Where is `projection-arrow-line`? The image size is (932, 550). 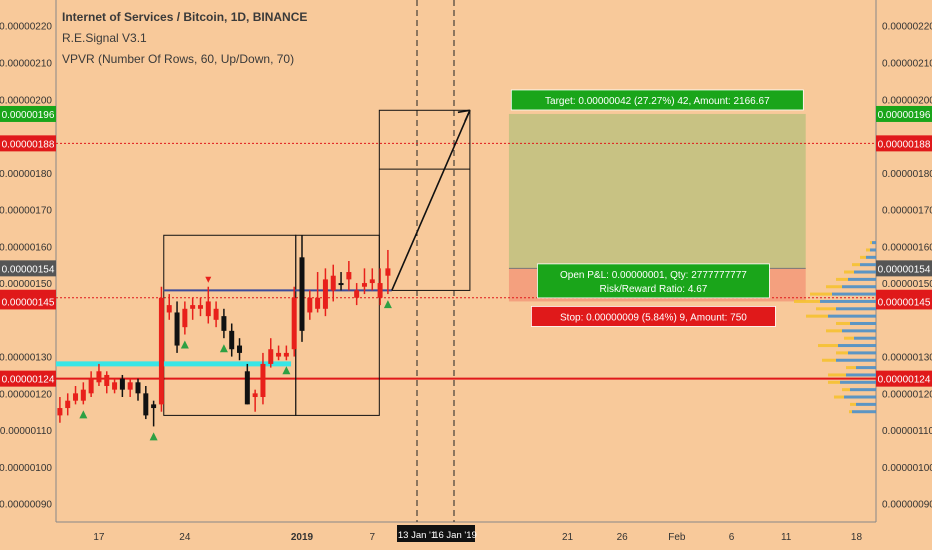 projection-arrow-line is located at coordinates (431, 200).